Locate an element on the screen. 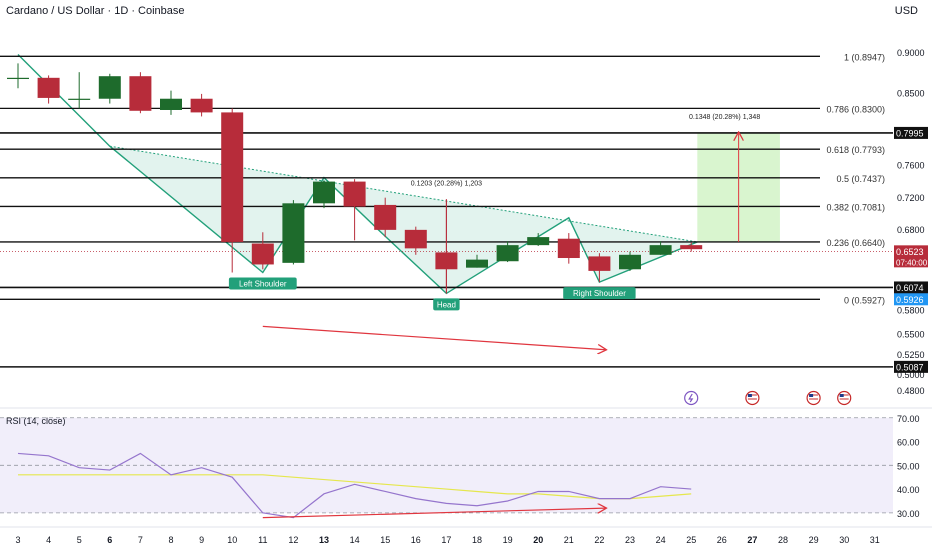 The image size is (932, 550). svg-text: 0.6523 is located at coordinates (910, 252).